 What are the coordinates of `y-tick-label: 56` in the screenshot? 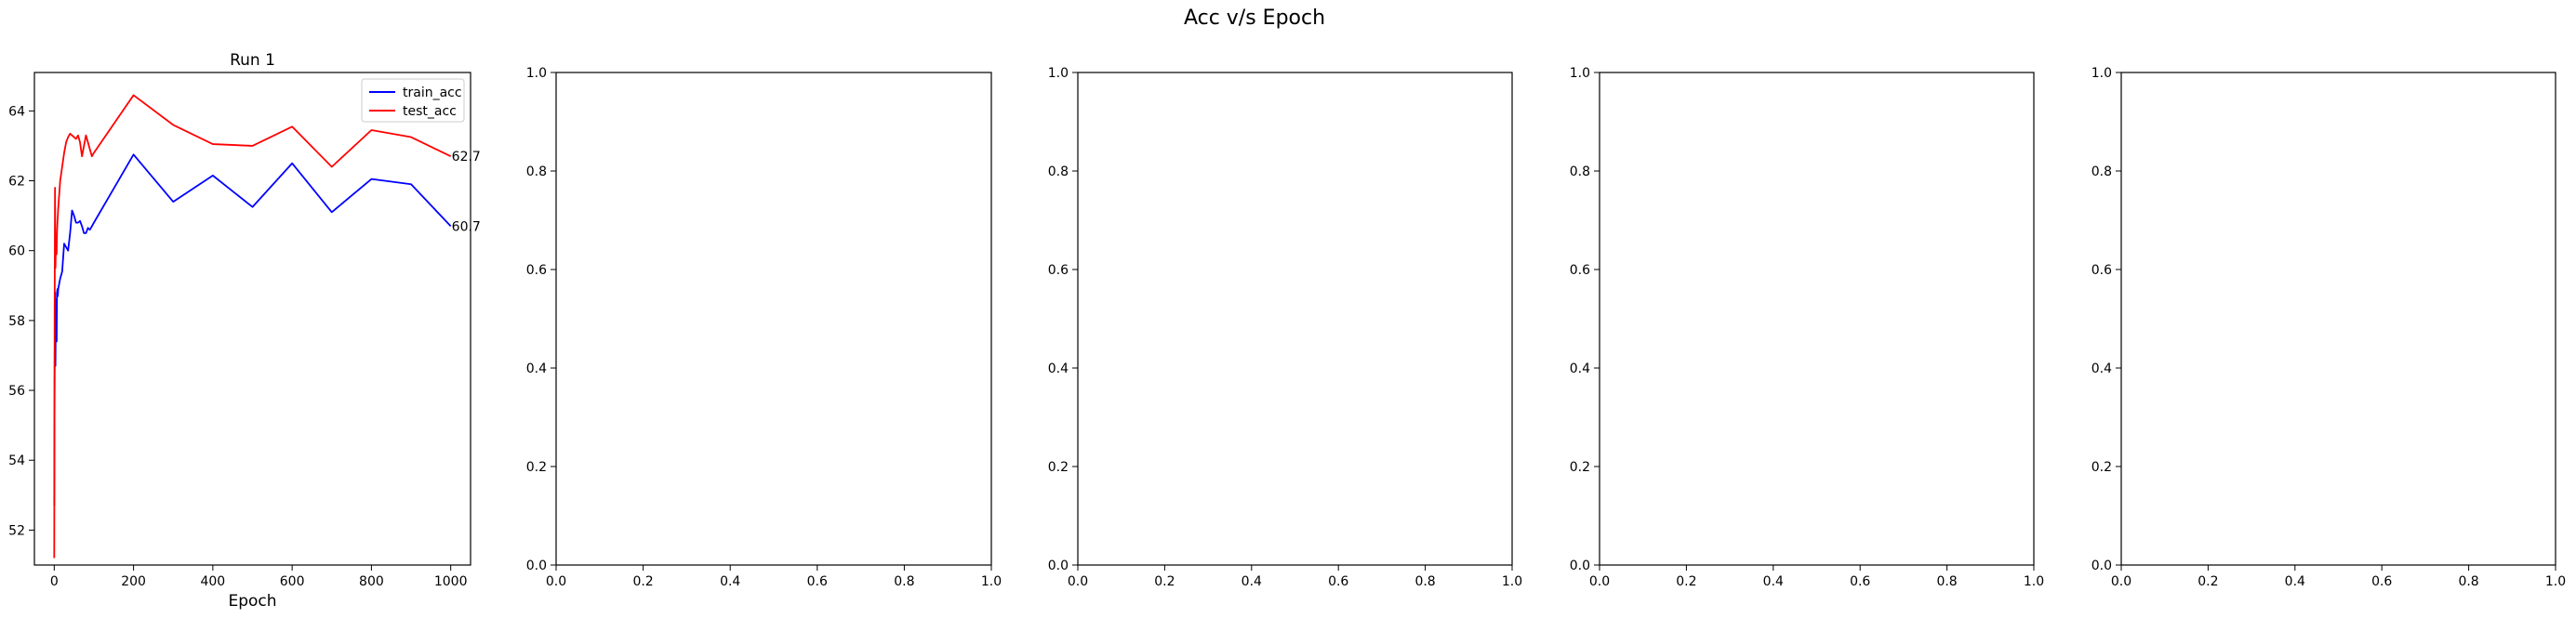 It's located at (16, 391).